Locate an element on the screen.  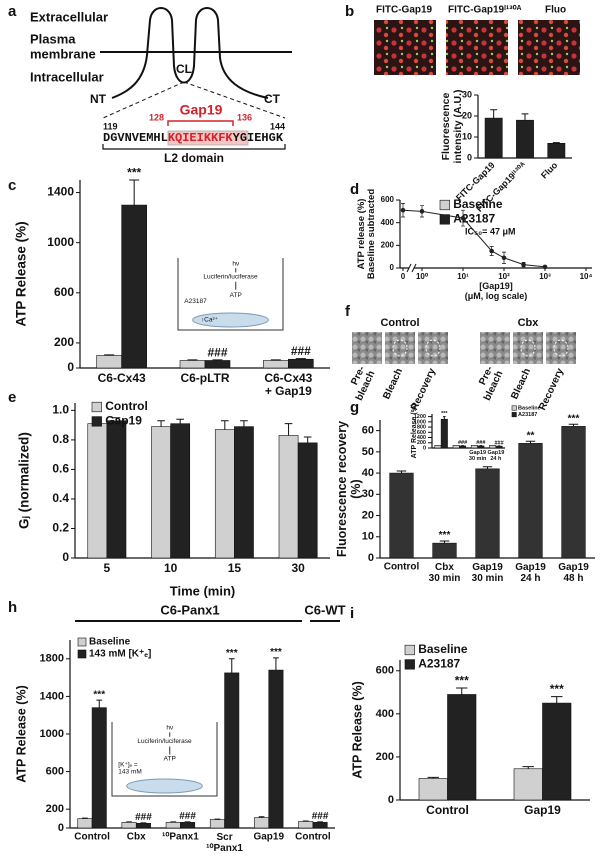
loop-label: CL is located at coordinates (184, 69).